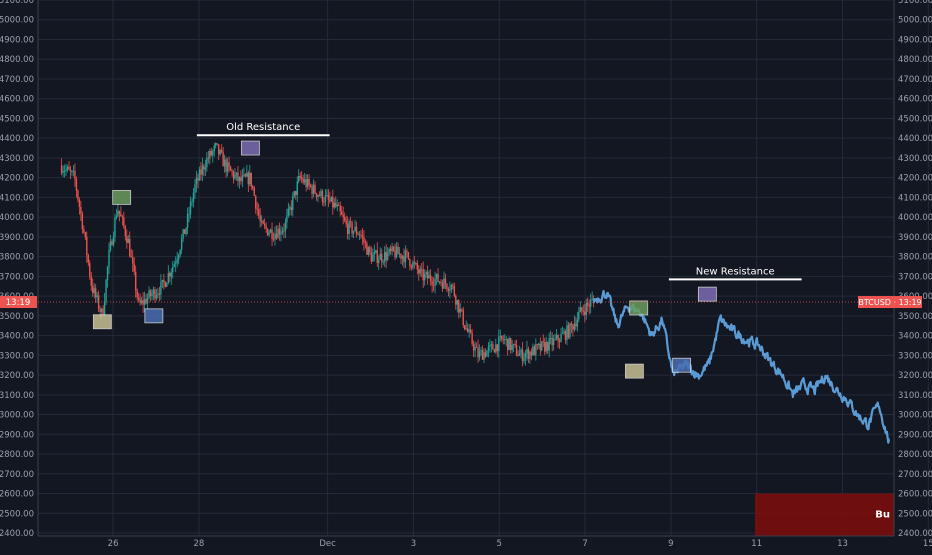 The width and height of the screenshot is (932, 555). I want to click on y-tick-label-left: 3000.00, so click(17, 416).